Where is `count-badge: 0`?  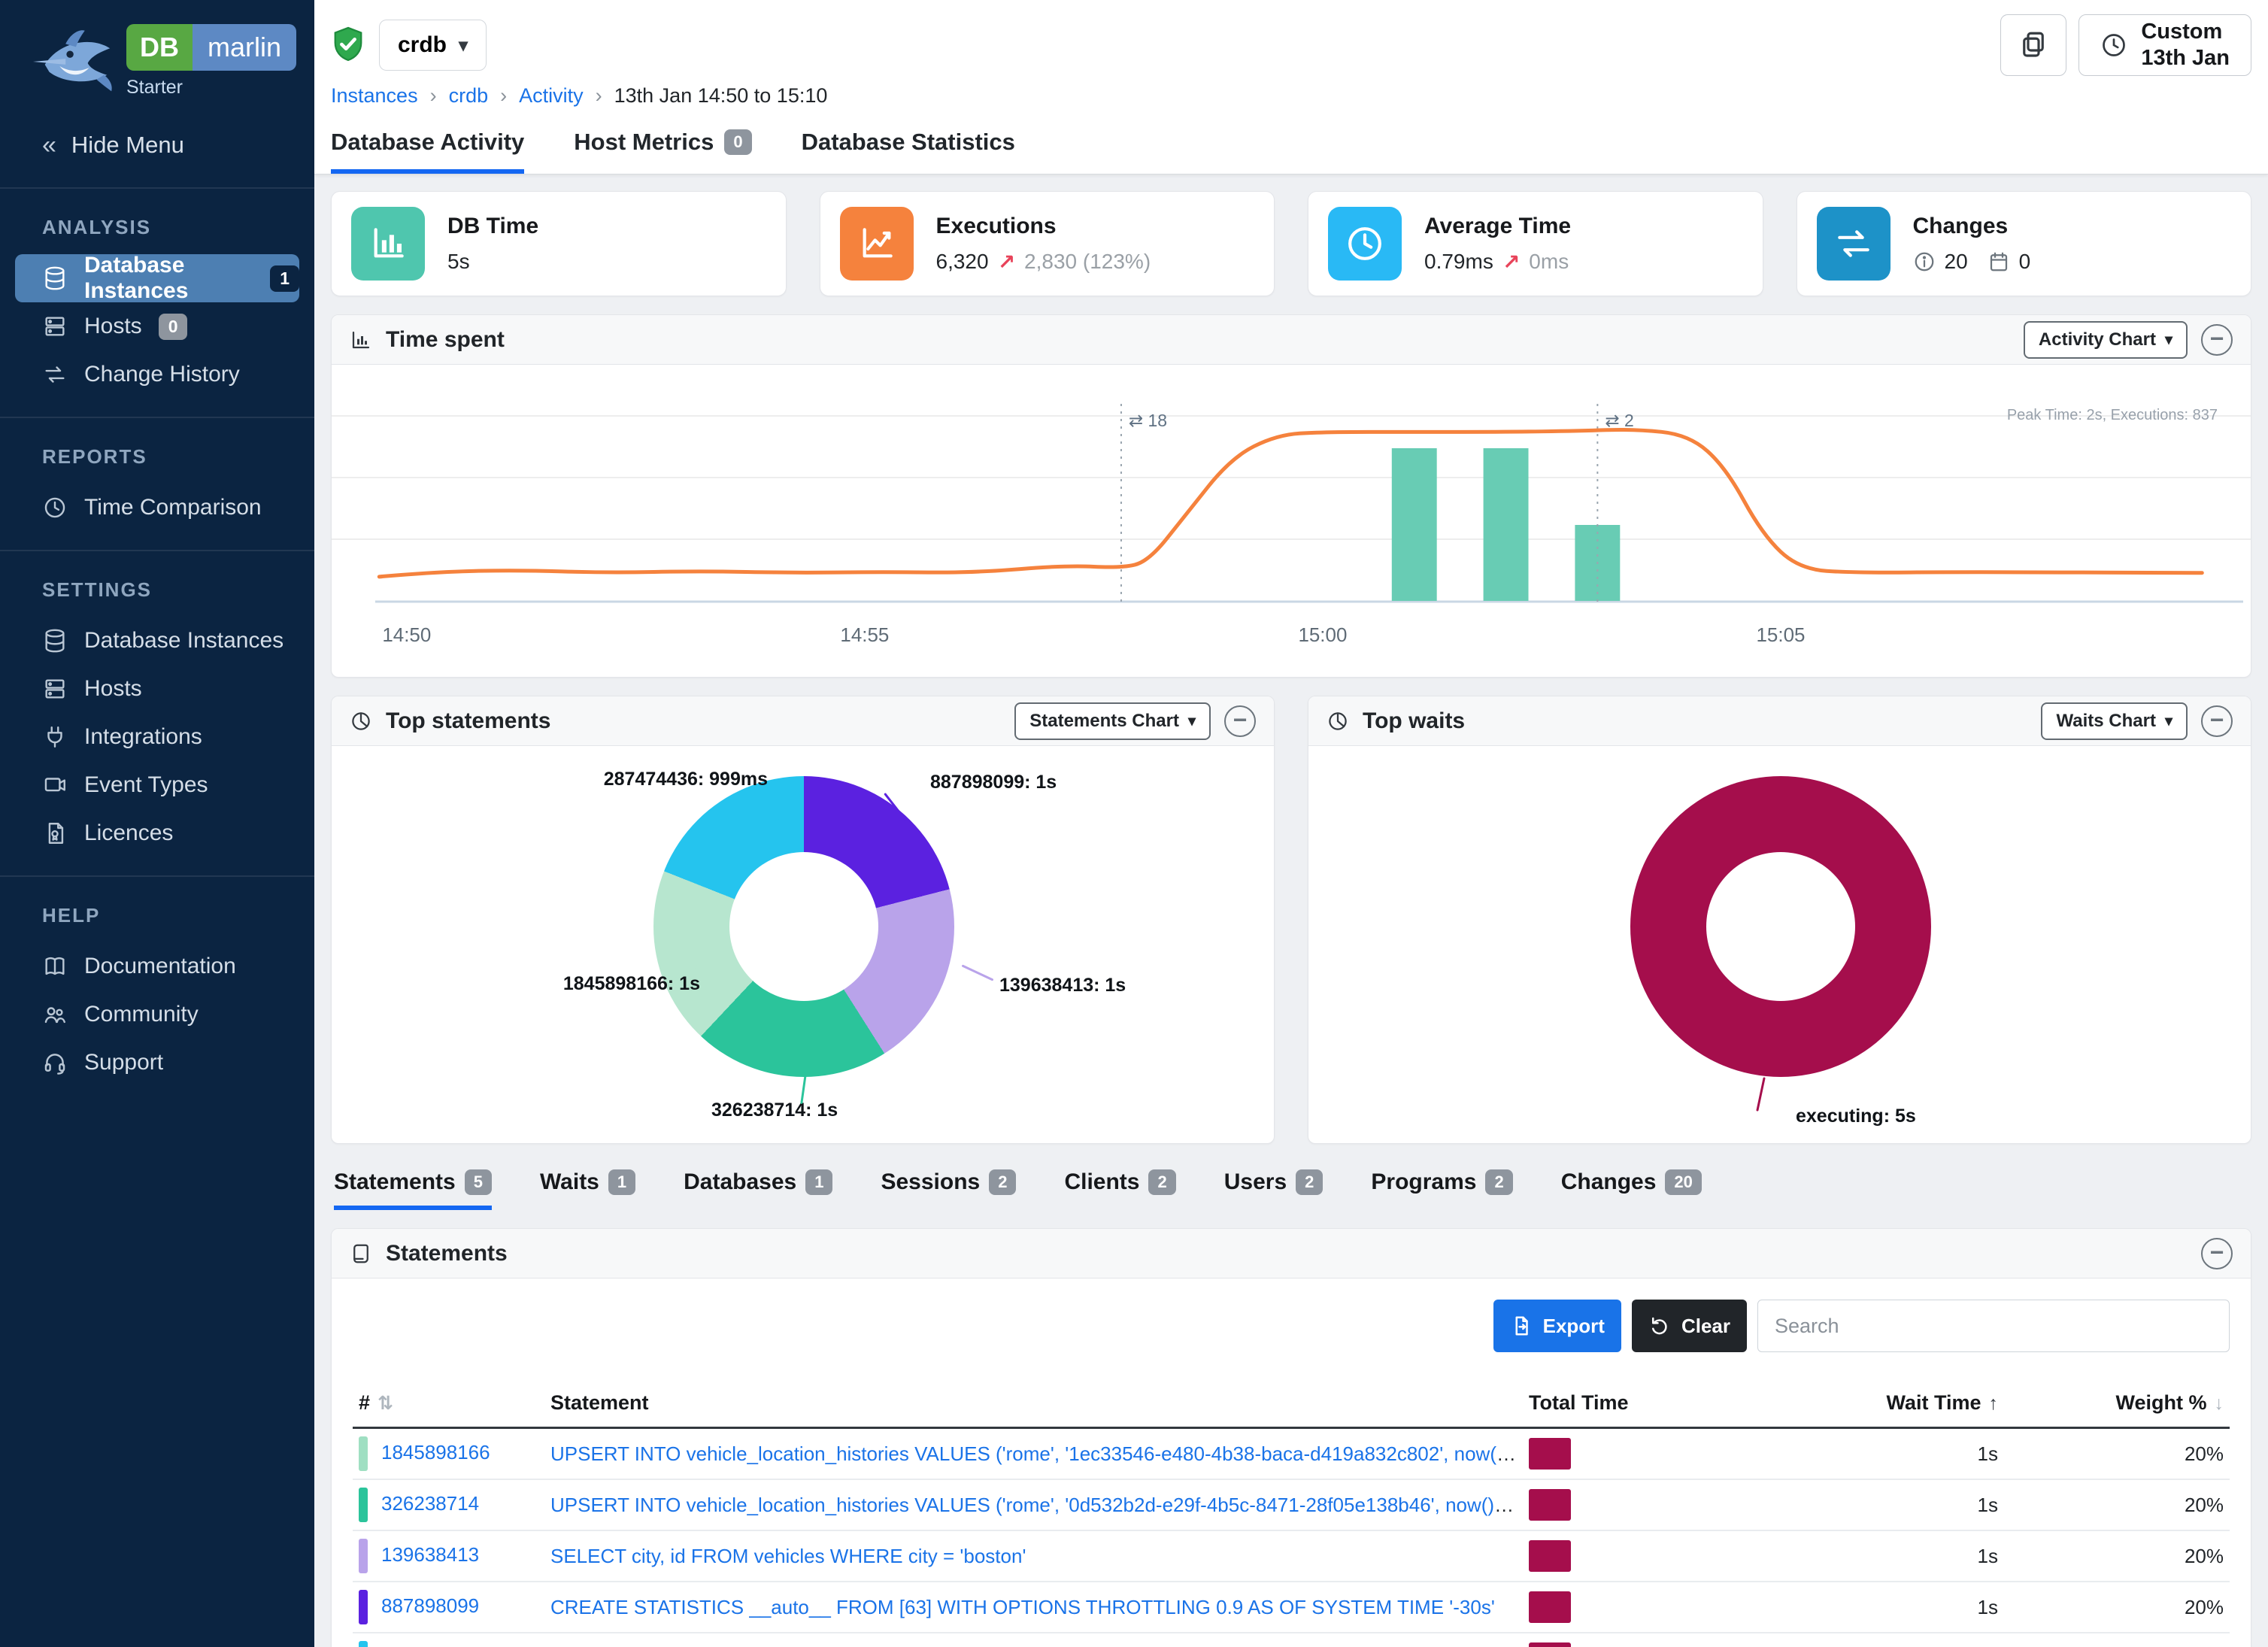 count-badge: 0 is located at coordinates (173, 326).